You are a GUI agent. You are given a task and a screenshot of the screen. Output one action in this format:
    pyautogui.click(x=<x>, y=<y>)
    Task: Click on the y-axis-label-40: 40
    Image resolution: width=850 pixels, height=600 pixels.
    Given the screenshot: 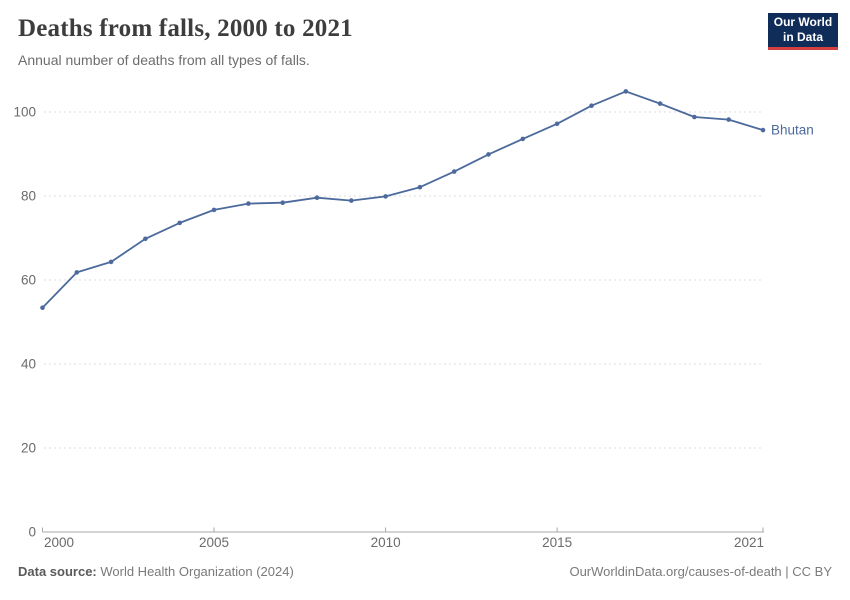 What is the action you would take?
    pyautogui.click(x=28, y=364)
    